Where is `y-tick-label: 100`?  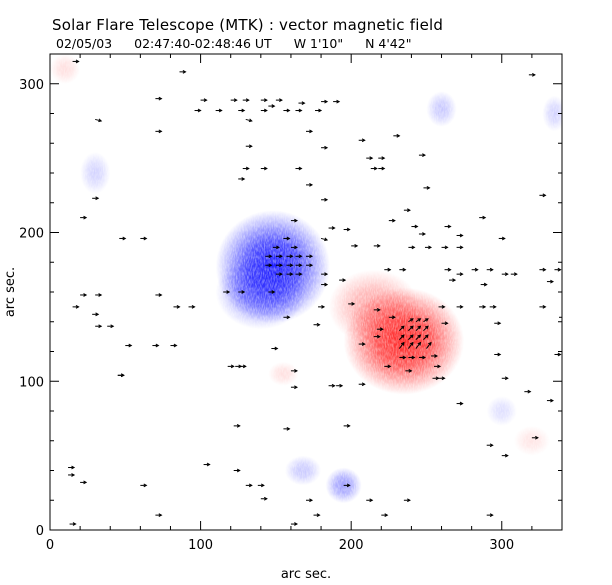 y-tick-label: 100 is located at coordinates (31, 382).